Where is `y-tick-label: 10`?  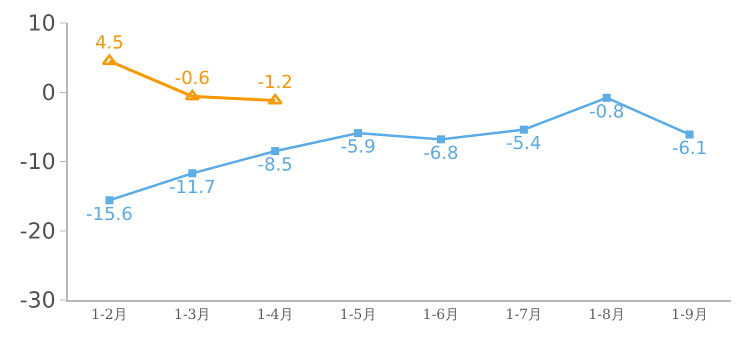
y-tick-label: 10 is located at coordinates (42, 24).